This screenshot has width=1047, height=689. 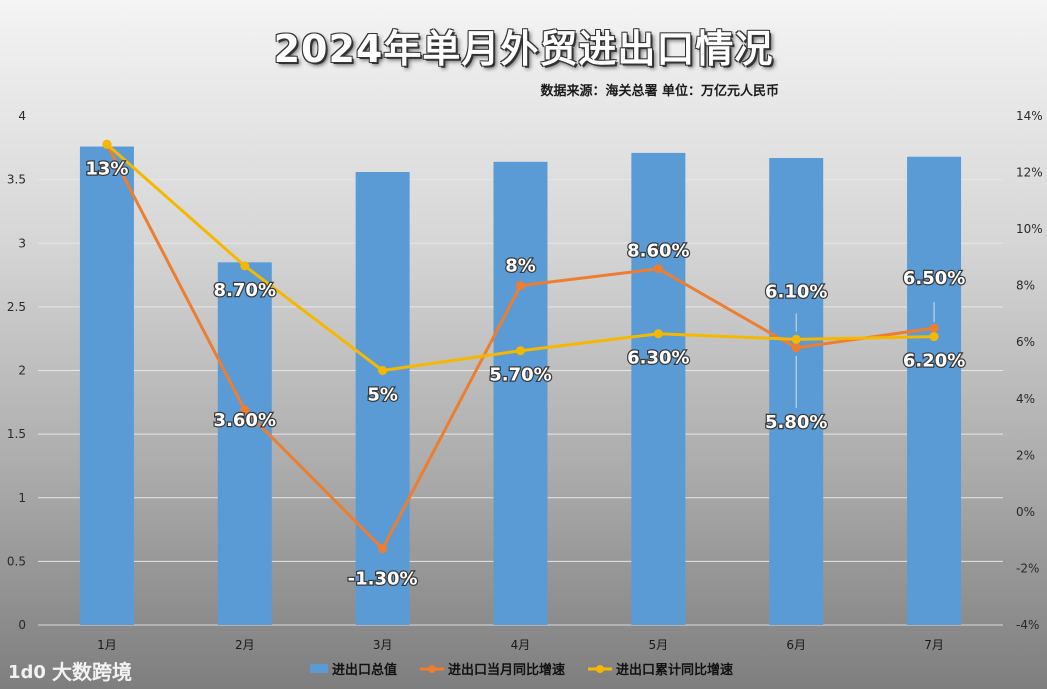 I want to click on y-left-tick-label: 4, so click(x=22, y=116).